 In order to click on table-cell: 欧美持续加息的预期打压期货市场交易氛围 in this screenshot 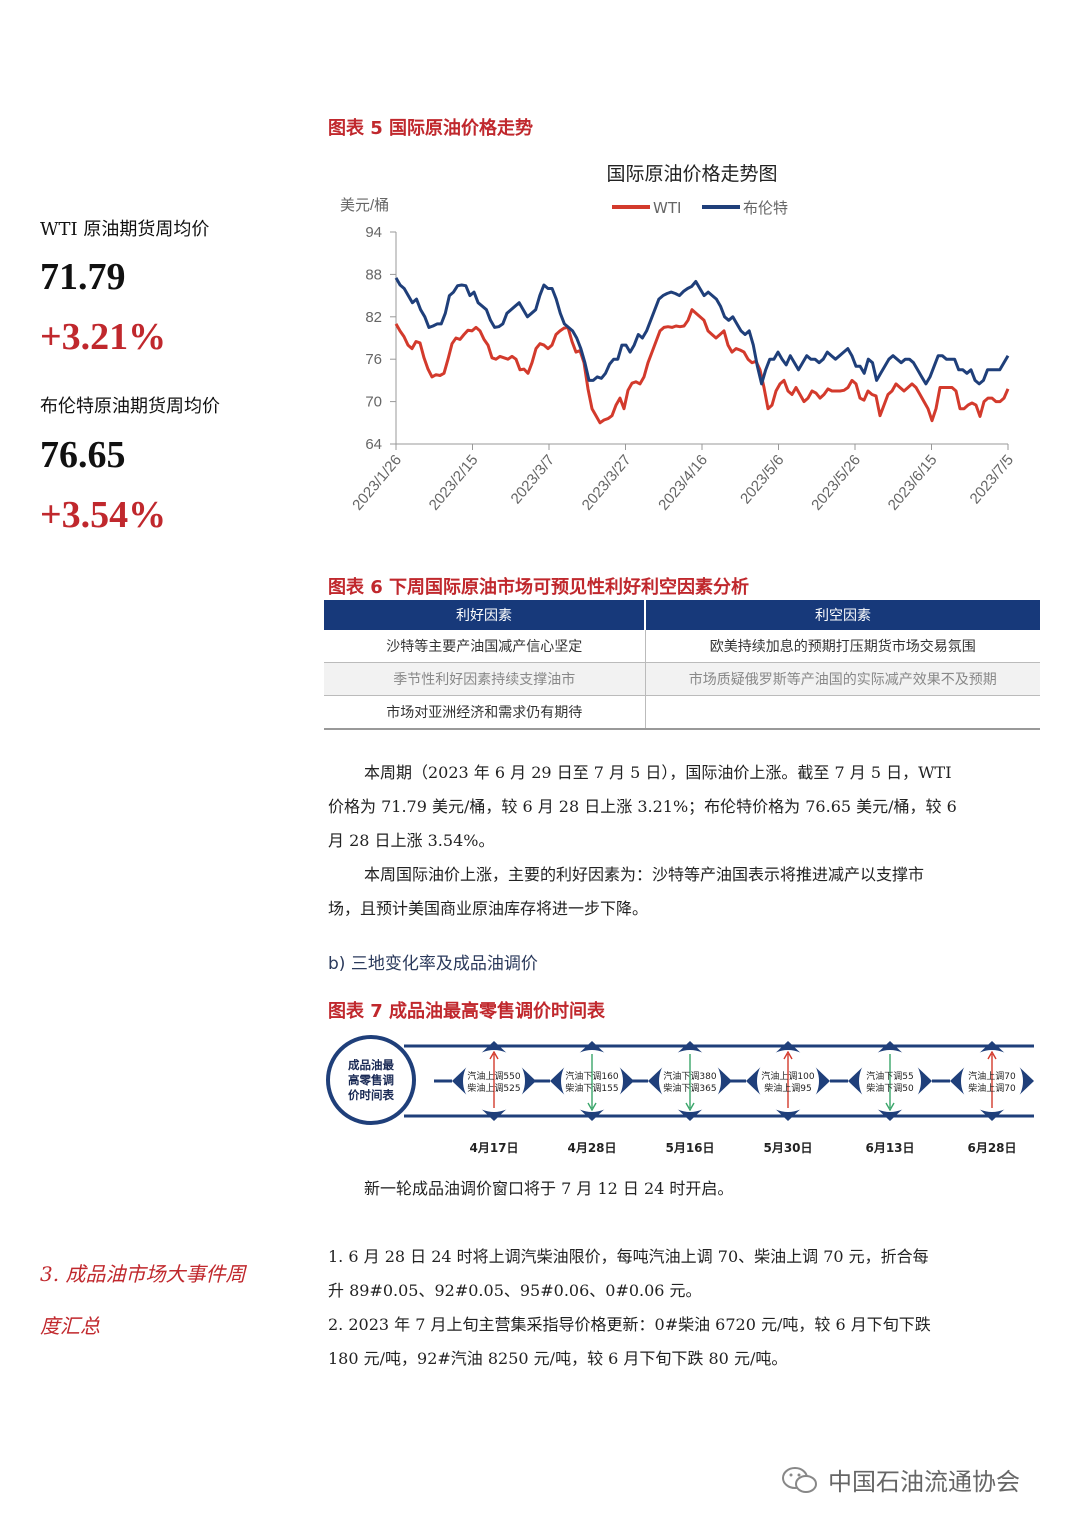, I will do `click(842, 646)`.